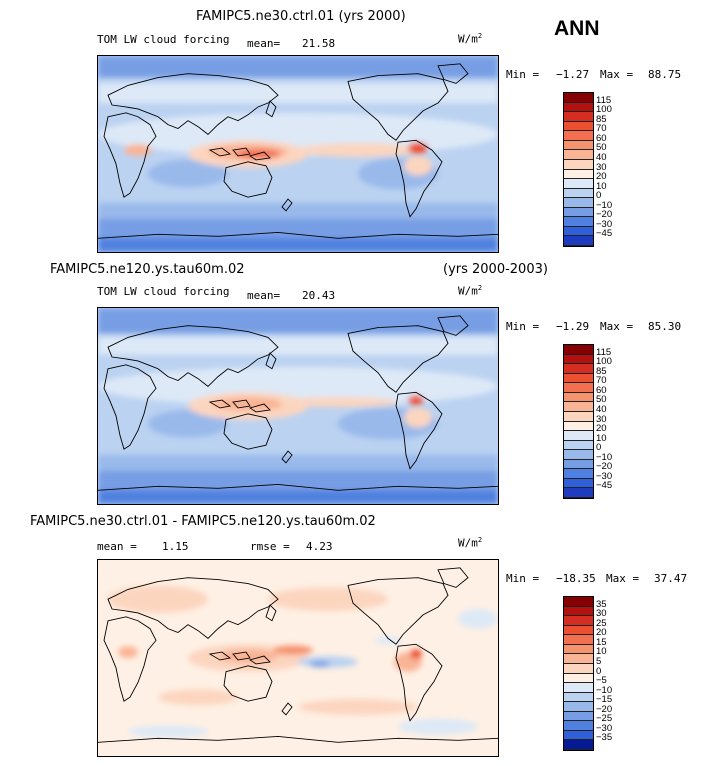  What do you see at coordinates (319, 546) in the screenshot?
I see `panel3-rmse-value: 4.23` at bounding box center [319, 546].